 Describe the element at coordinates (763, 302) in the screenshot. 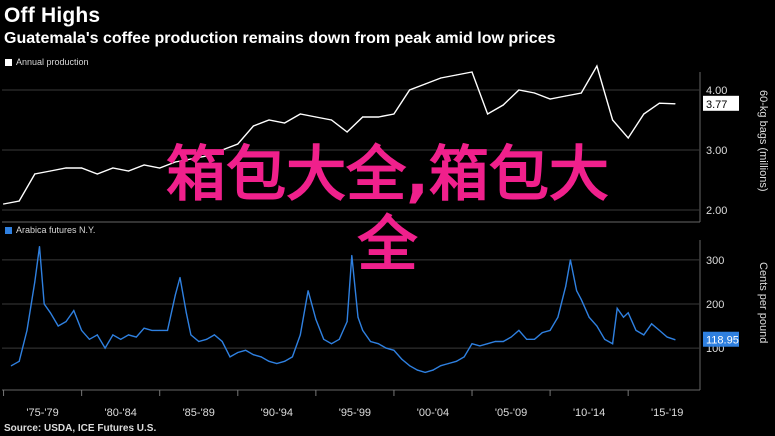

I see `futures-axis-label: Cents per pound` at that location.